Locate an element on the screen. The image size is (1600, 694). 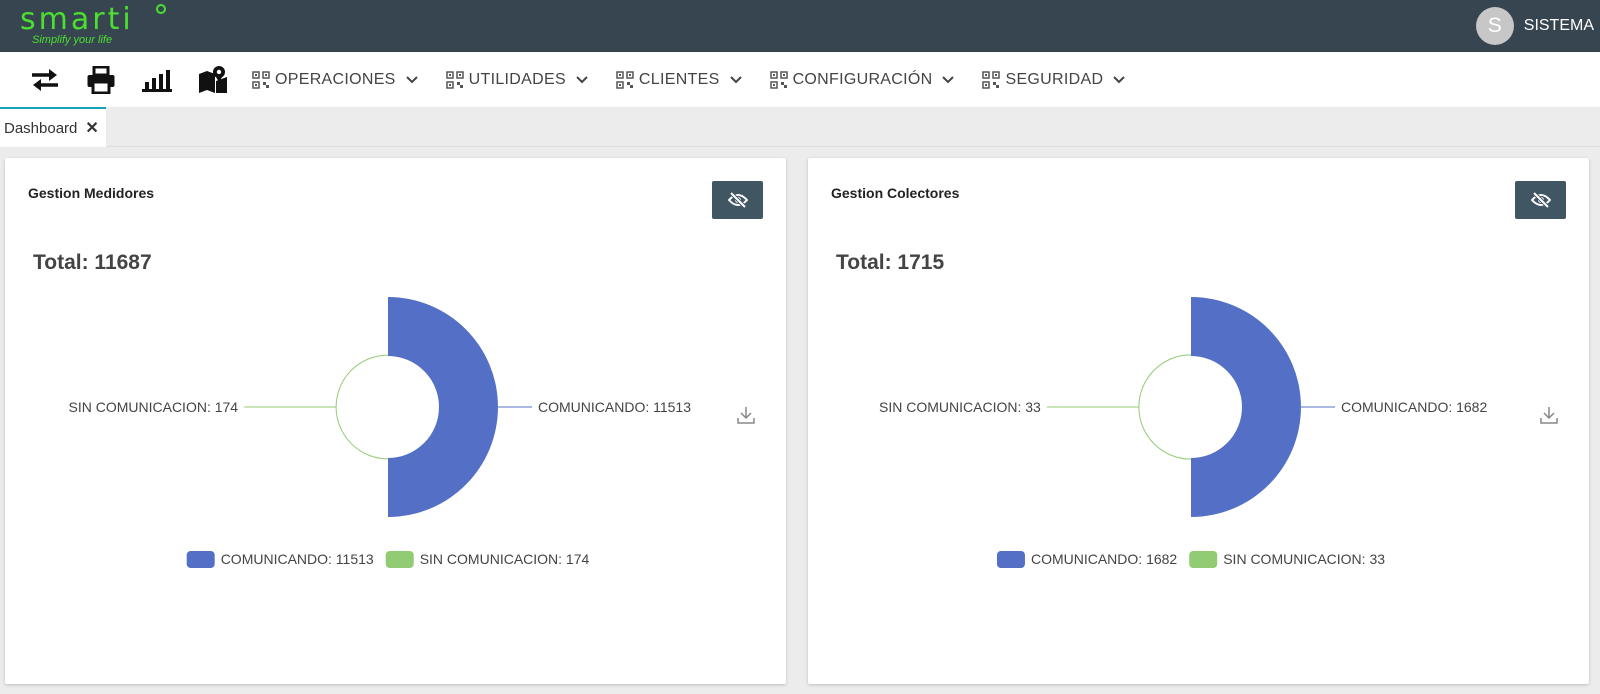
card-title: Gestion Colectores is located at coordinates (895, 193).